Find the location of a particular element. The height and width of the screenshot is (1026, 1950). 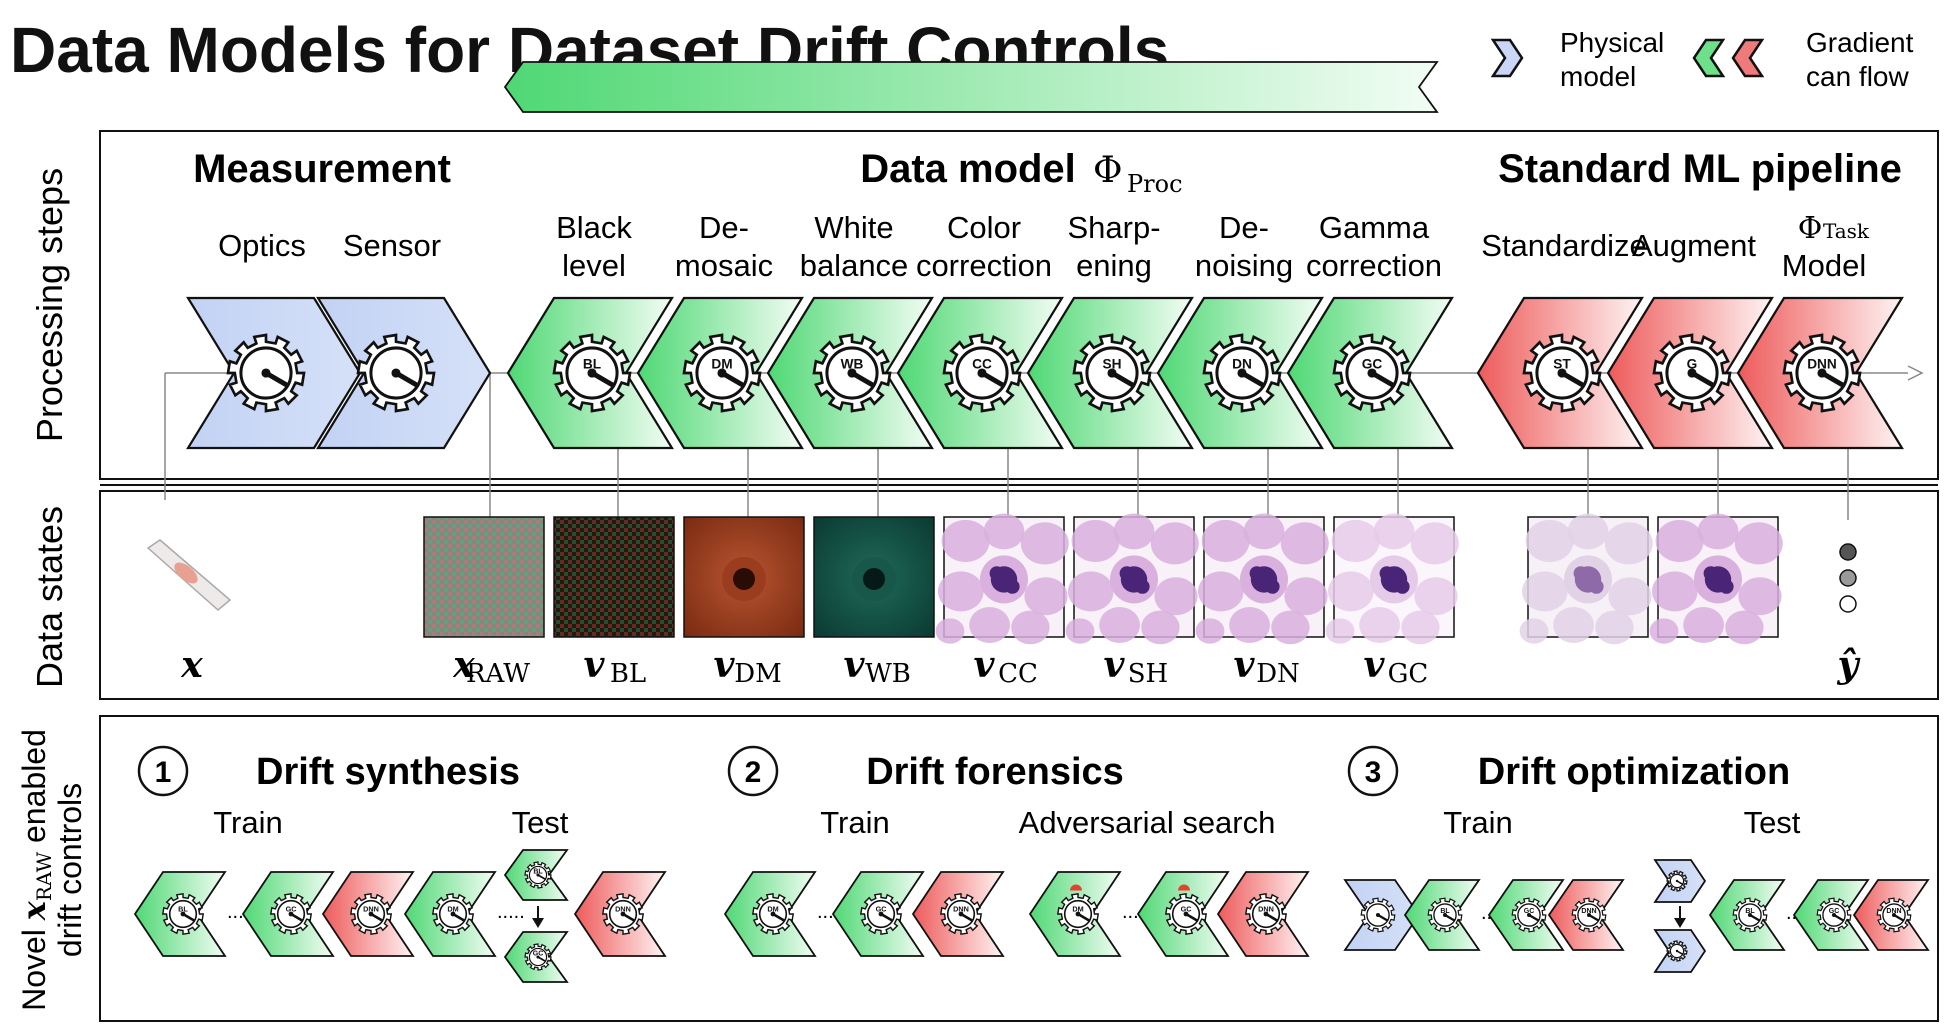

step-label-line1: Sensor is located at coordinates (392, 245).